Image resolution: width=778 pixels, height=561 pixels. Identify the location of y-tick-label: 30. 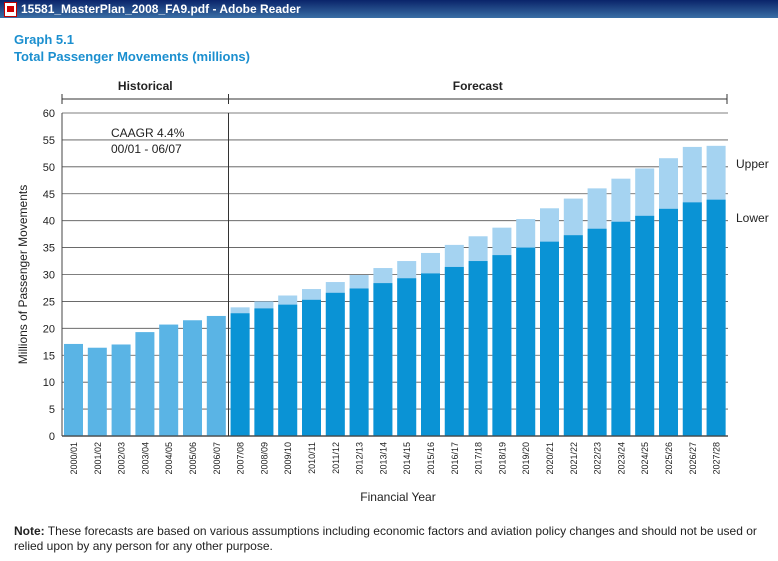
(49, 276).